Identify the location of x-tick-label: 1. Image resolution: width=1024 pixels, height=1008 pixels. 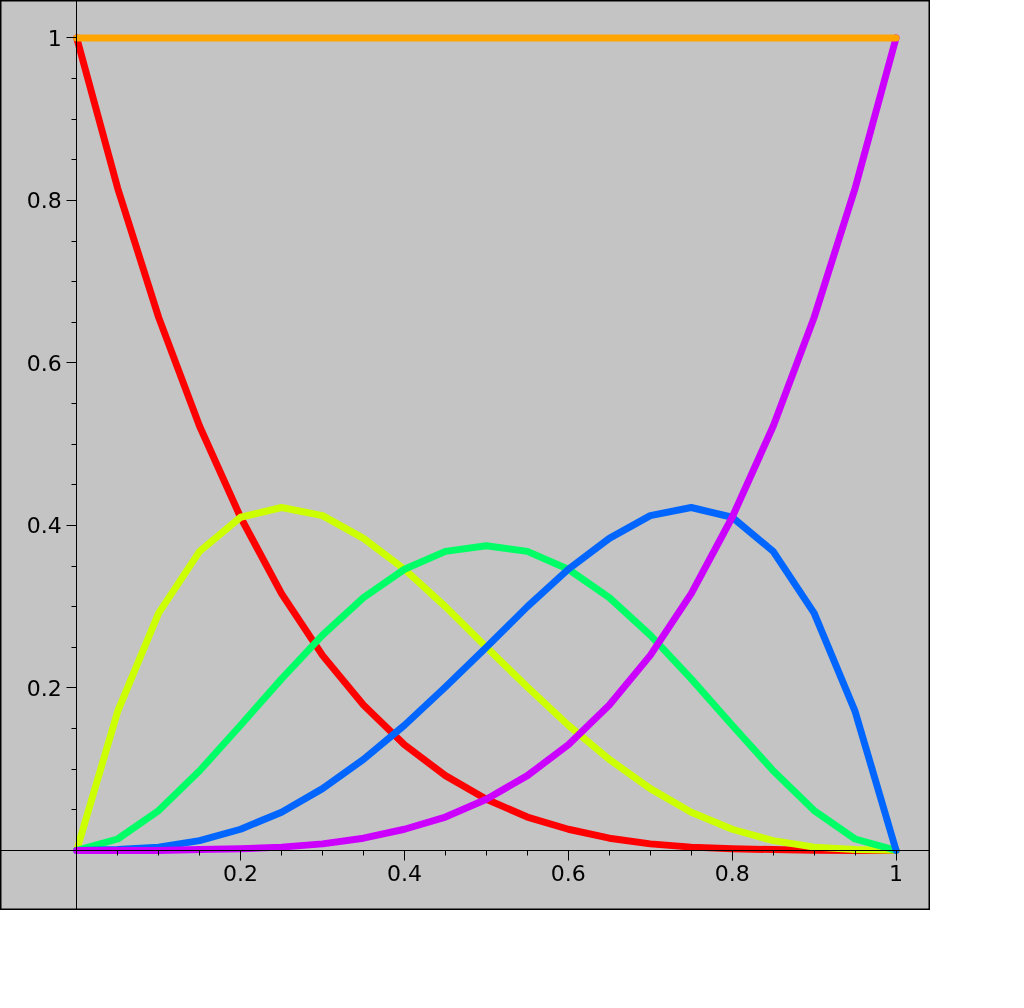
(896, 874).